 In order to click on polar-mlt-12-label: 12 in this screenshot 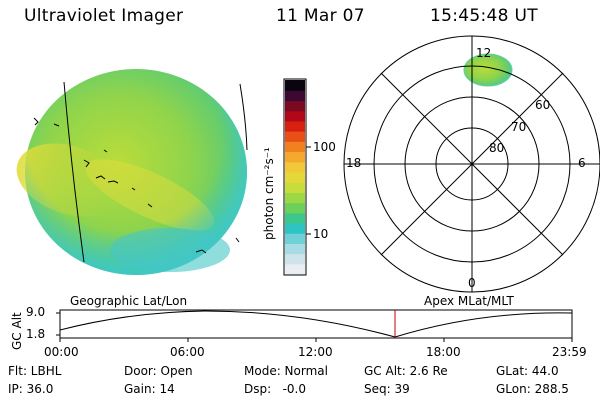, I will do `click(484, 53)`.